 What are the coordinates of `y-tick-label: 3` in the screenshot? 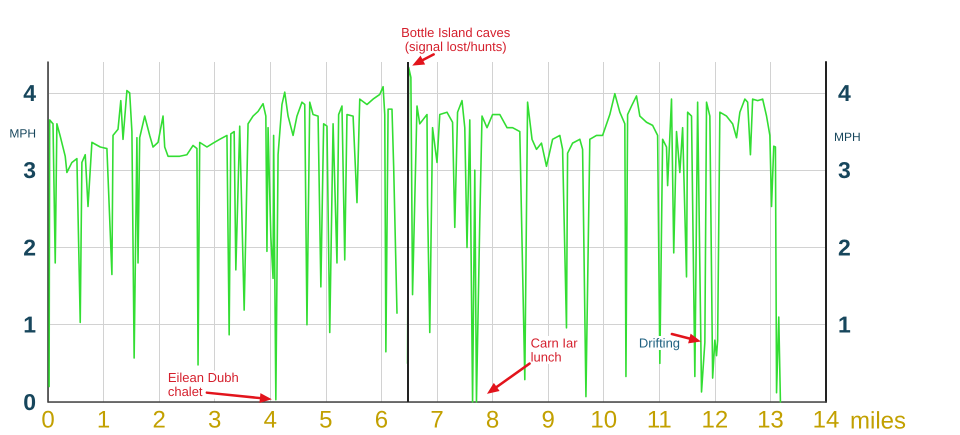 It's located at (29, 170).